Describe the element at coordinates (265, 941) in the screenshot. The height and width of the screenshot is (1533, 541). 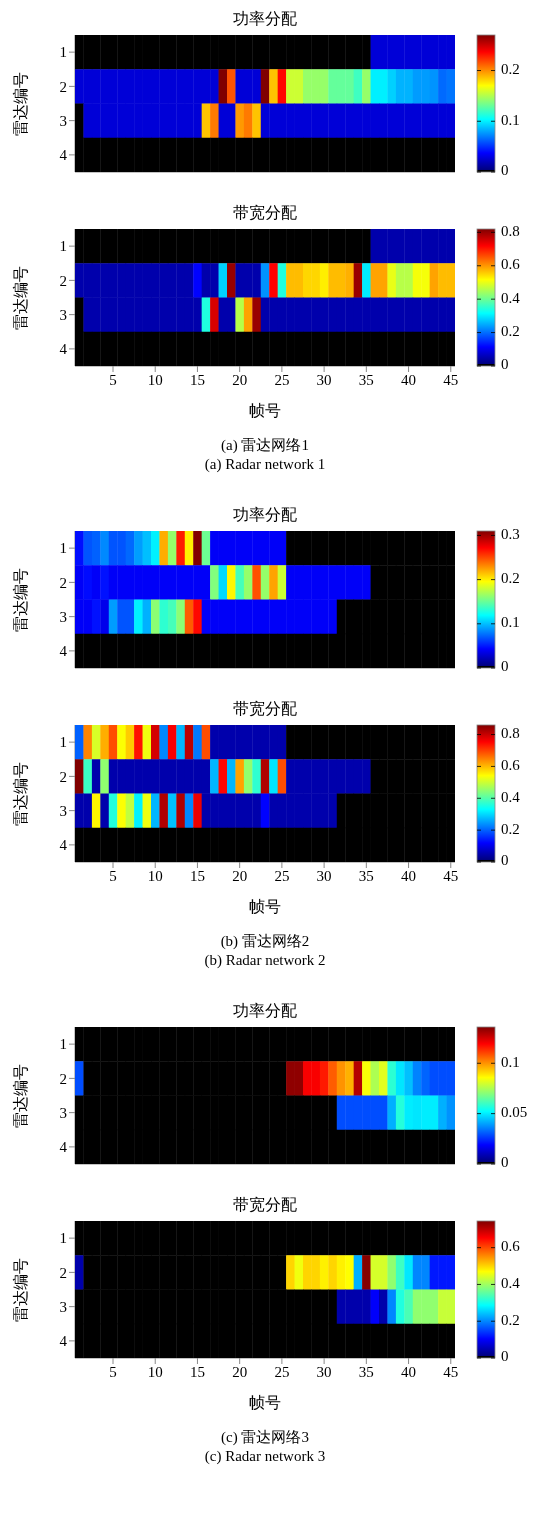
I see `text: (b) 雷达网络2` at that location.